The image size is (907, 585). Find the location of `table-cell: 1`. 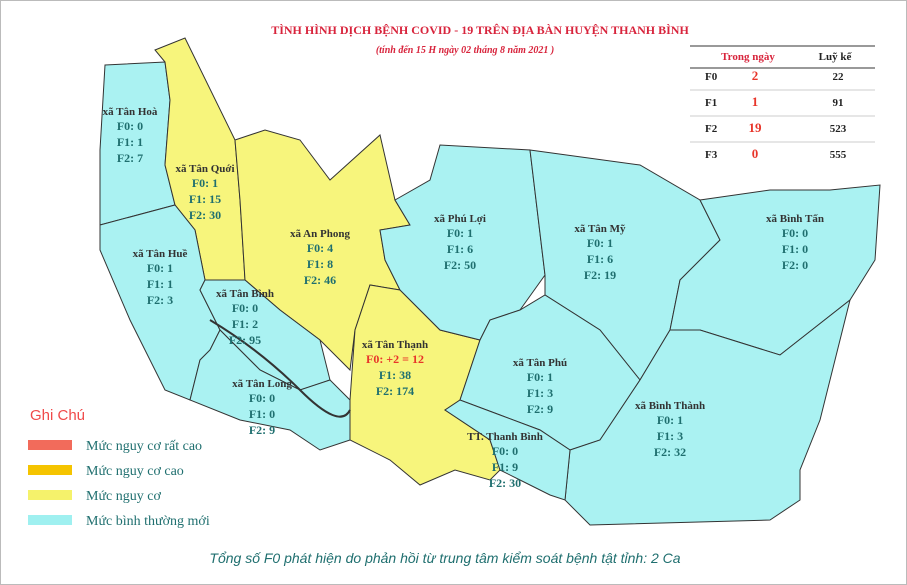

table-cell: 1 is located at coordinates (755, 101).